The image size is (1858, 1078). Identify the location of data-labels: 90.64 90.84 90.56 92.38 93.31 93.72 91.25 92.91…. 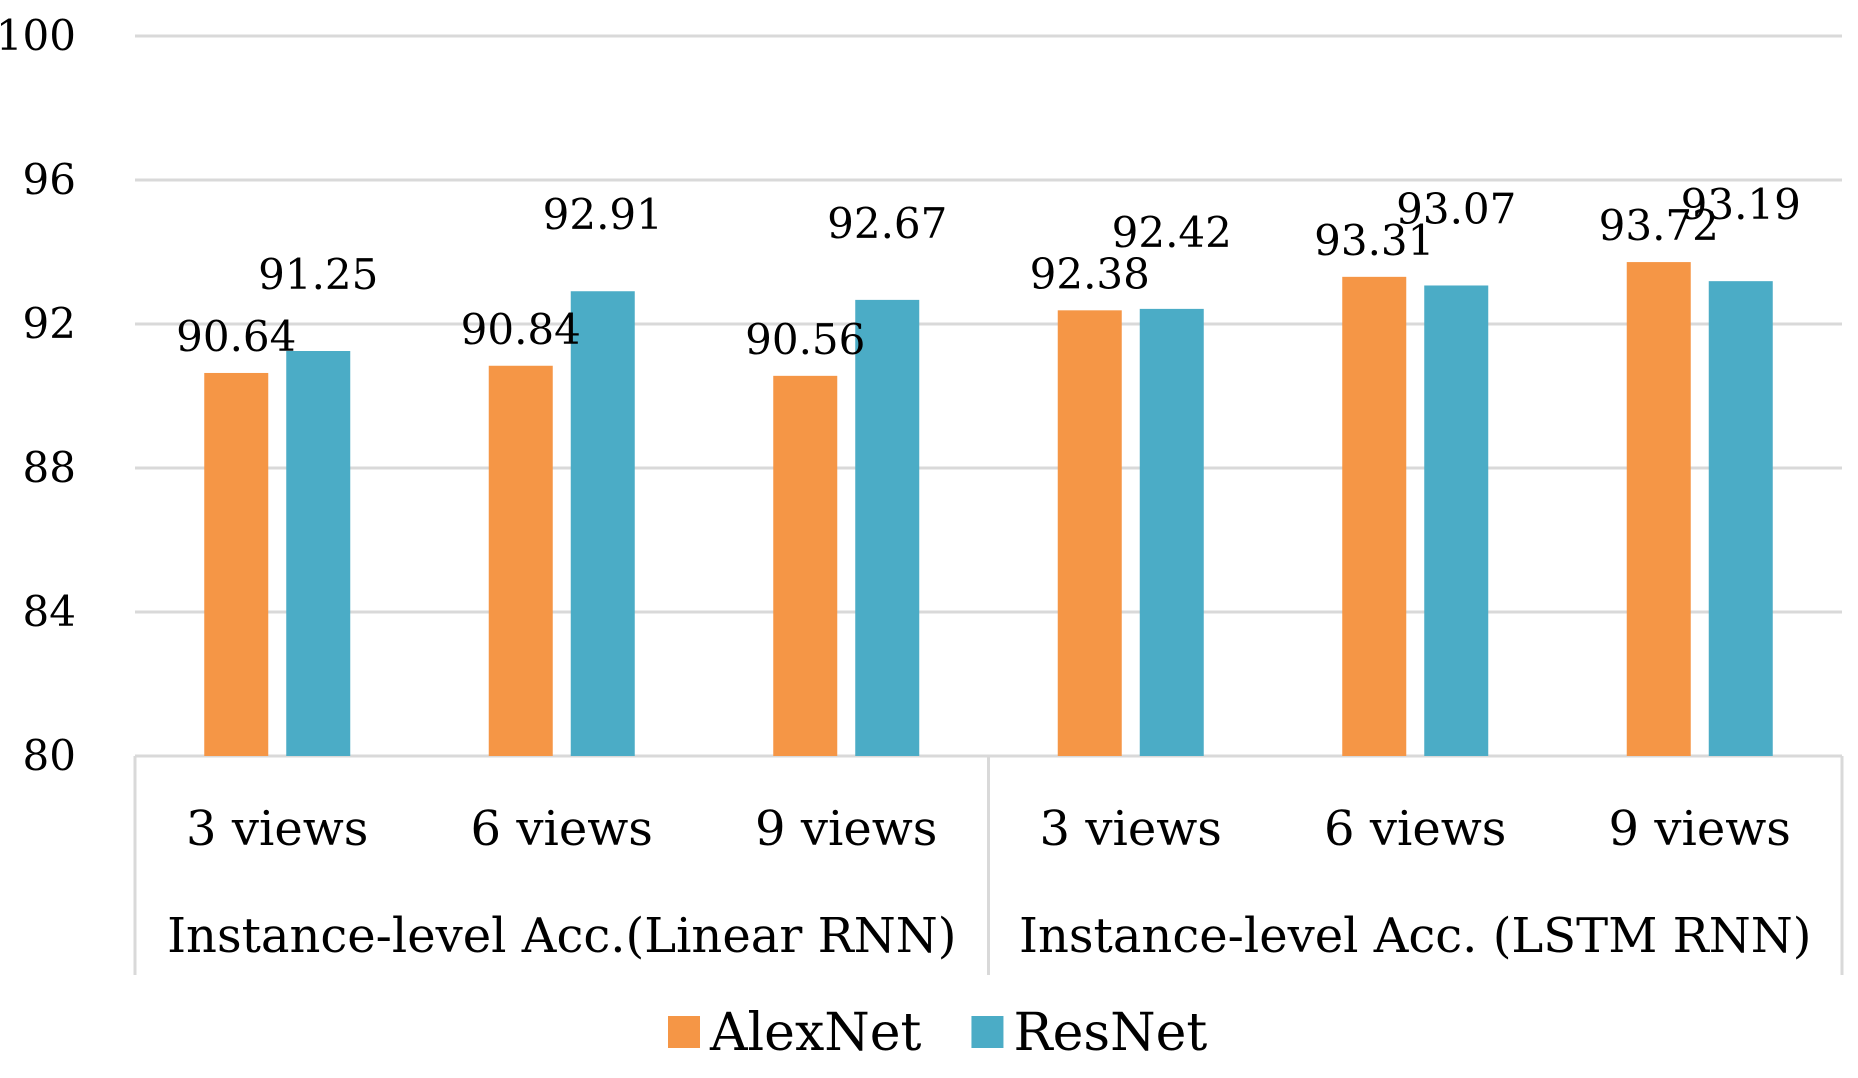
(988, 272).